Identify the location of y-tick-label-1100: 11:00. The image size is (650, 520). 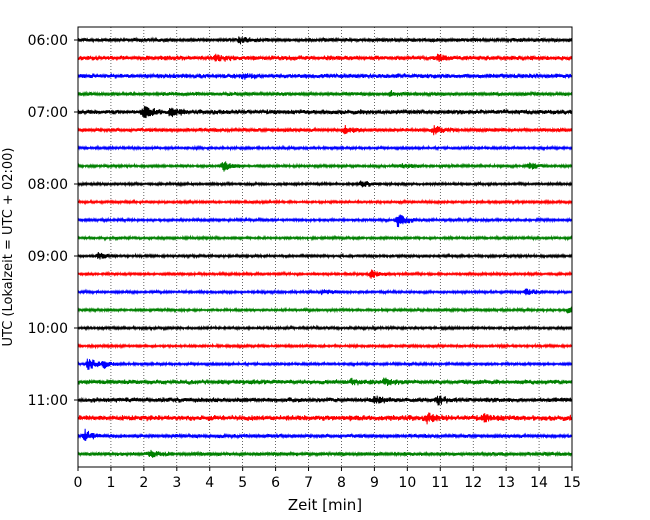
(48, 401).